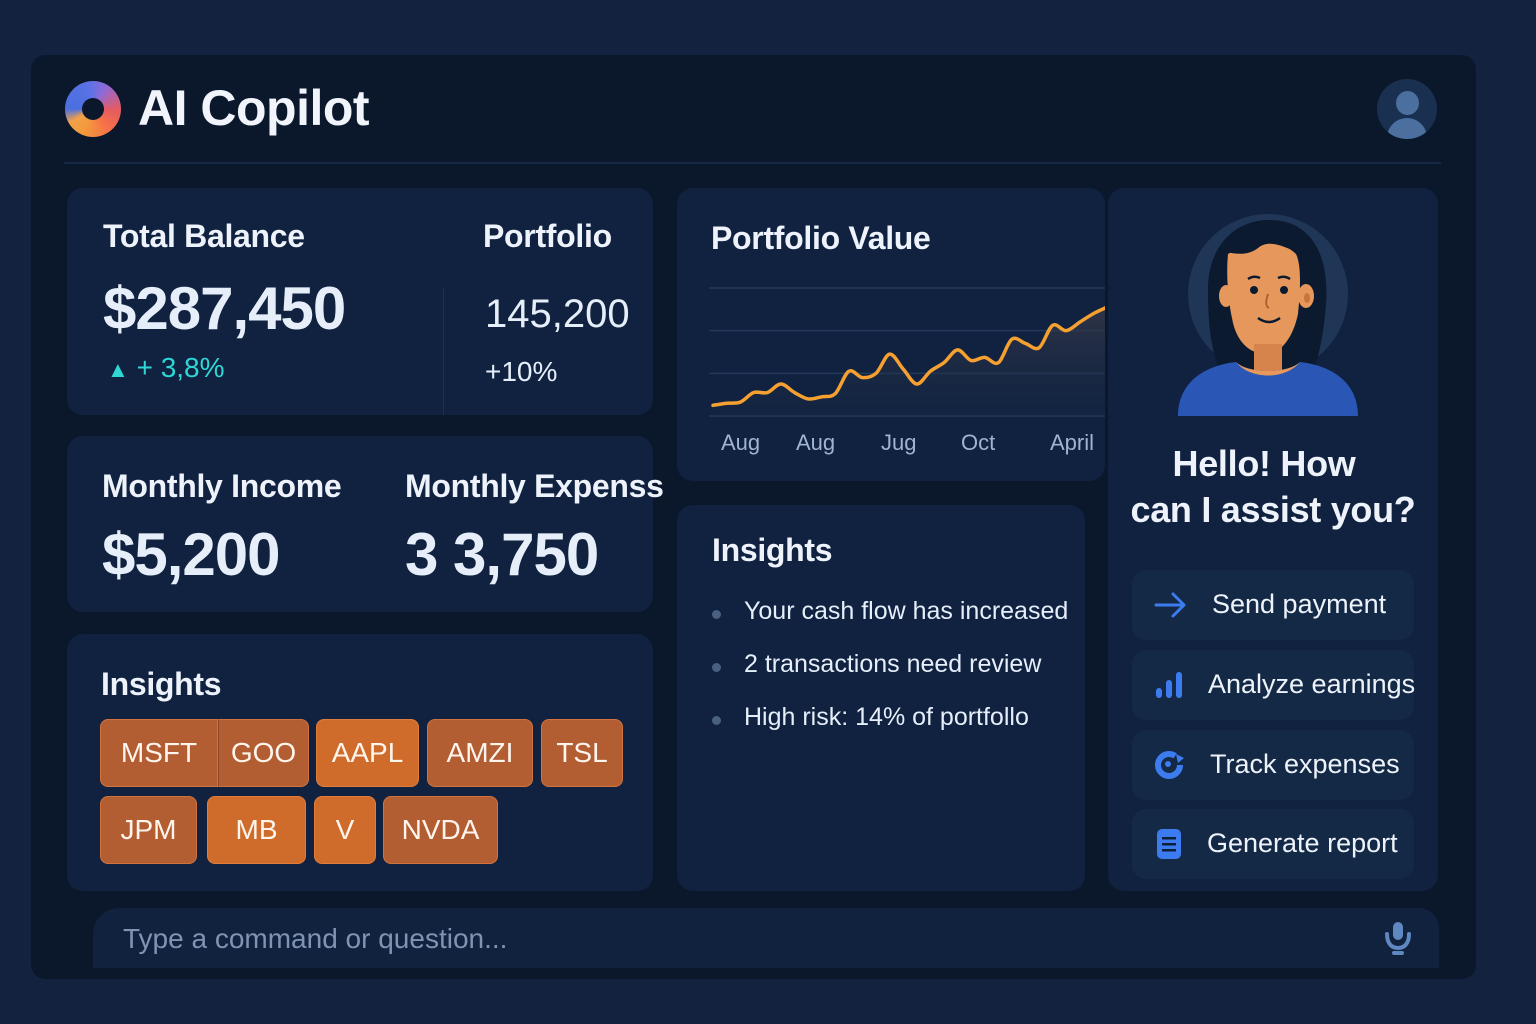 This screenshot has width=1536, height=1024. What do you see at coordinates (93, 109) in the screenshot?
I see `gradient-ring-logo-icon` at bounding box center [93, 109].